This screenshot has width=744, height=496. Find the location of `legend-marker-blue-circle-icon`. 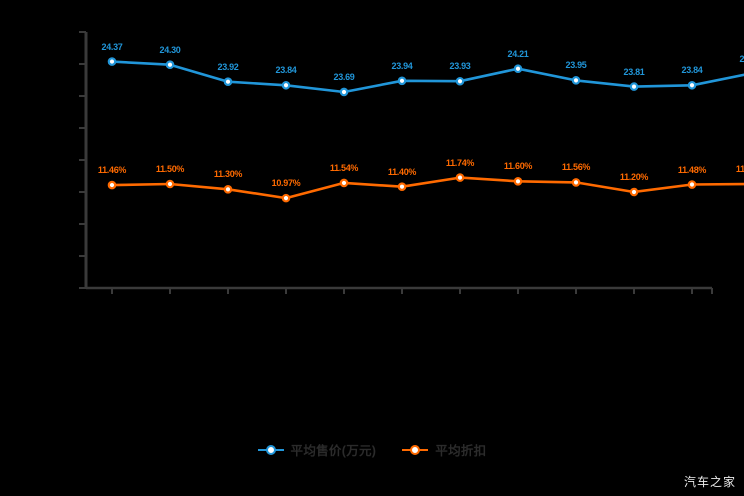

legend-marker-blue-circle-icon is located at coordinates (270, 450).